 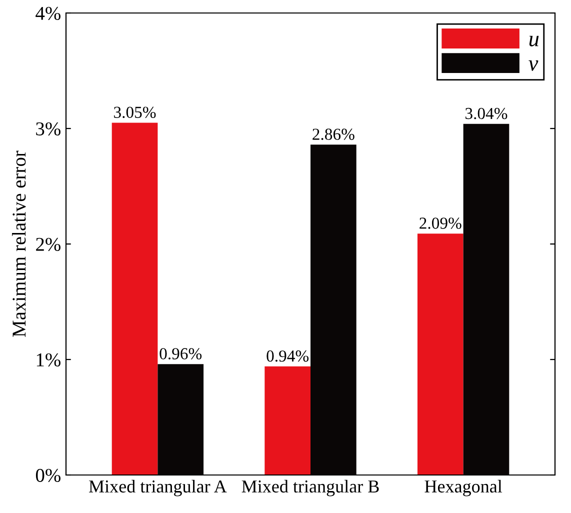 What do you see at coordinates (135, 112) in the screenshot?
I see `data-label: 3.05%` at bounding box center [135, 112].